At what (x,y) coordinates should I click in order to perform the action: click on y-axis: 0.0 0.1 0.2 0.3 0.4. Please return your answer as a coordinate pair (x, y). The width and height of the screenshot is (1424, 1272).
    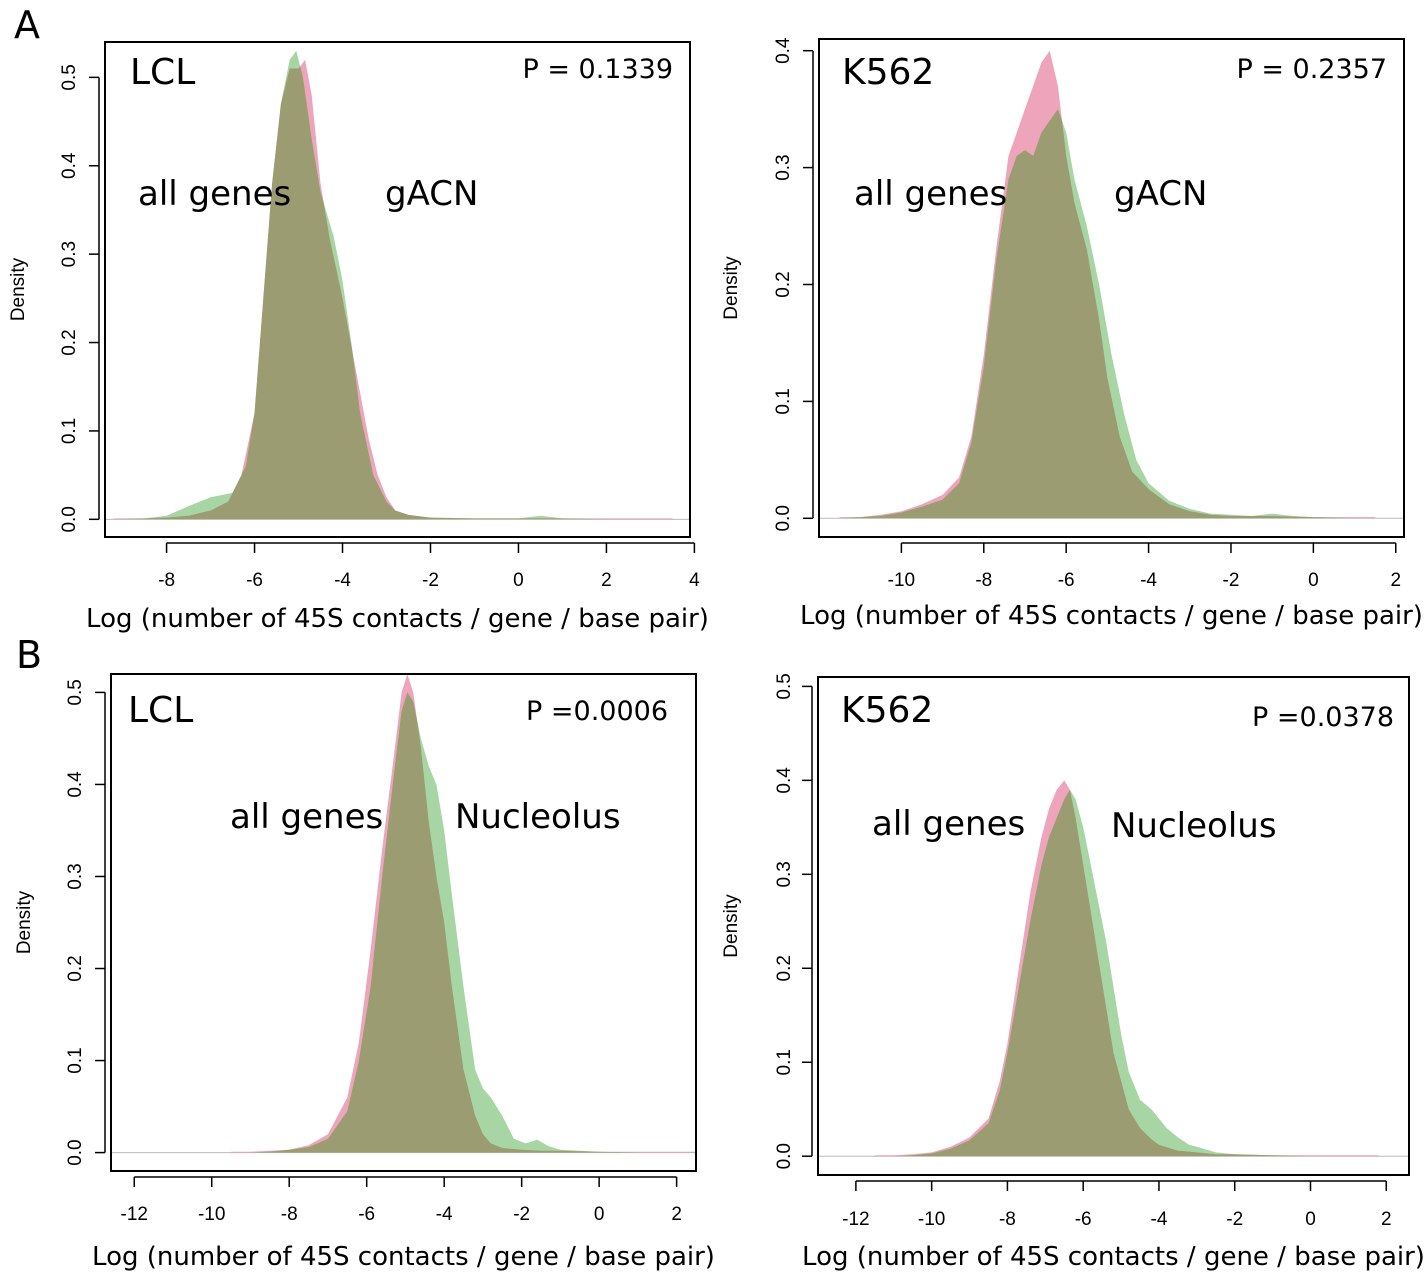
    Looking at the image, I should click on (793, 284).